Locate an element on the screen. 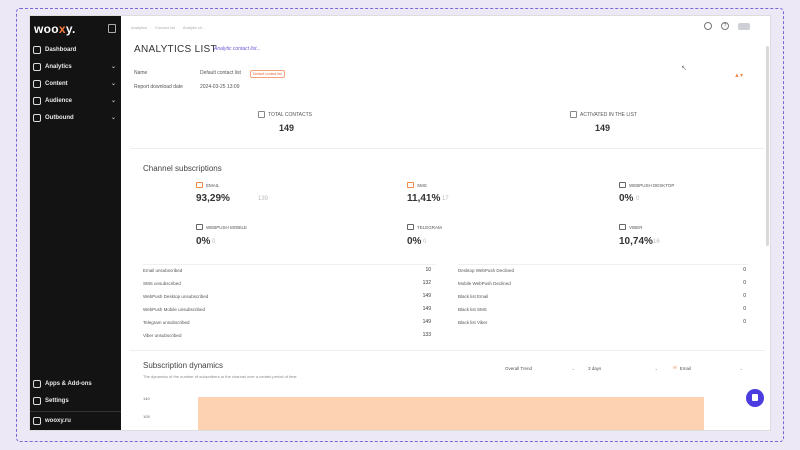 This screenshot has height=450, width=800. notifications-icon is located at coordinates (708, 26).